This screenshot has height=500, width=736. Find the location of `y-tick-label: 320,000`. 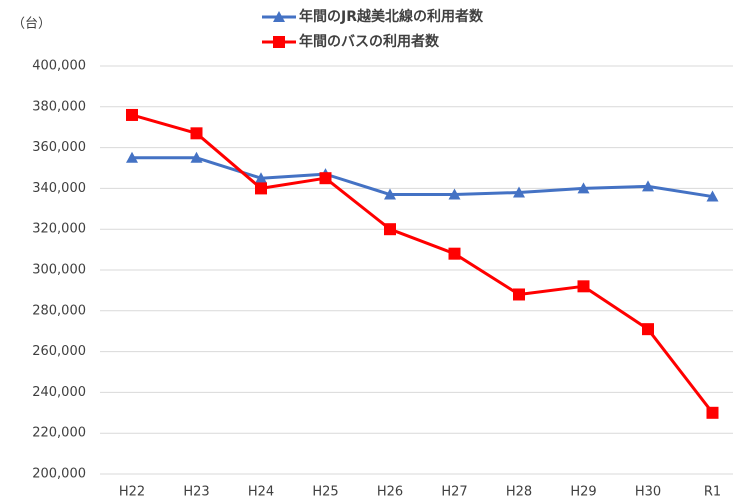

y-tick-label: 320,000 is located at coordinates (59, 229).